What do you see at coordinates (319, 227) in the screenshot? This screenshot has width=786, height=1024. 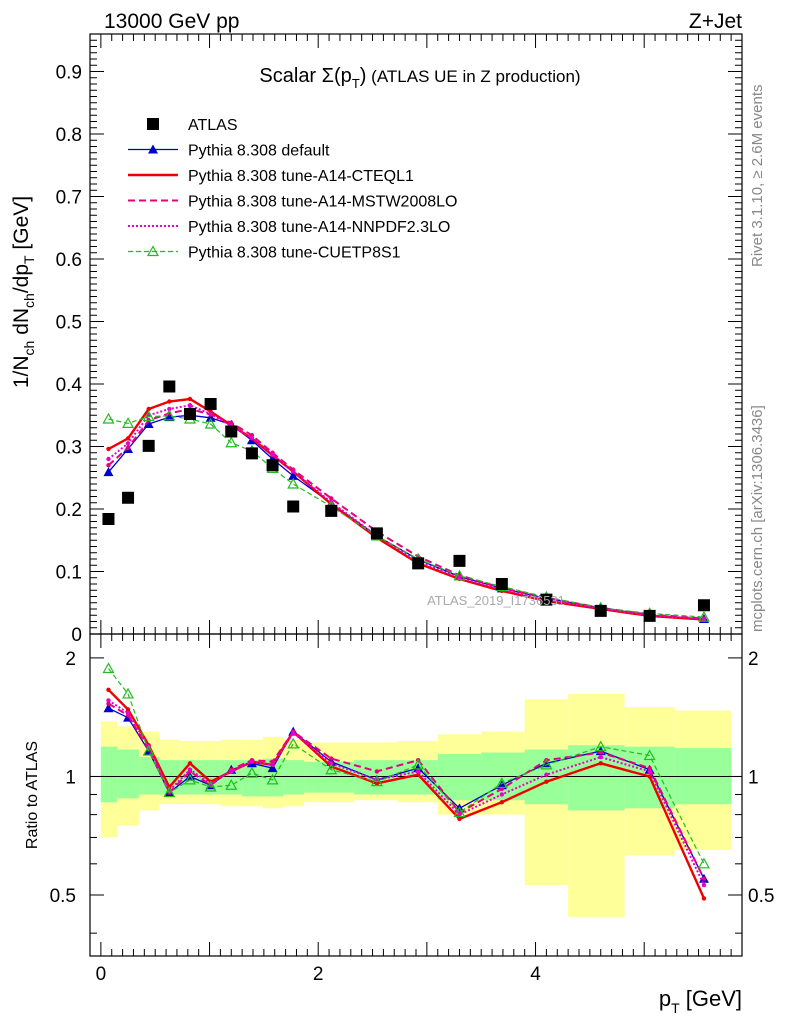 I see `legend-label: Pythia 8.308 tune-A14-NNPDF2.3LO` at bounding box center [319, 227].